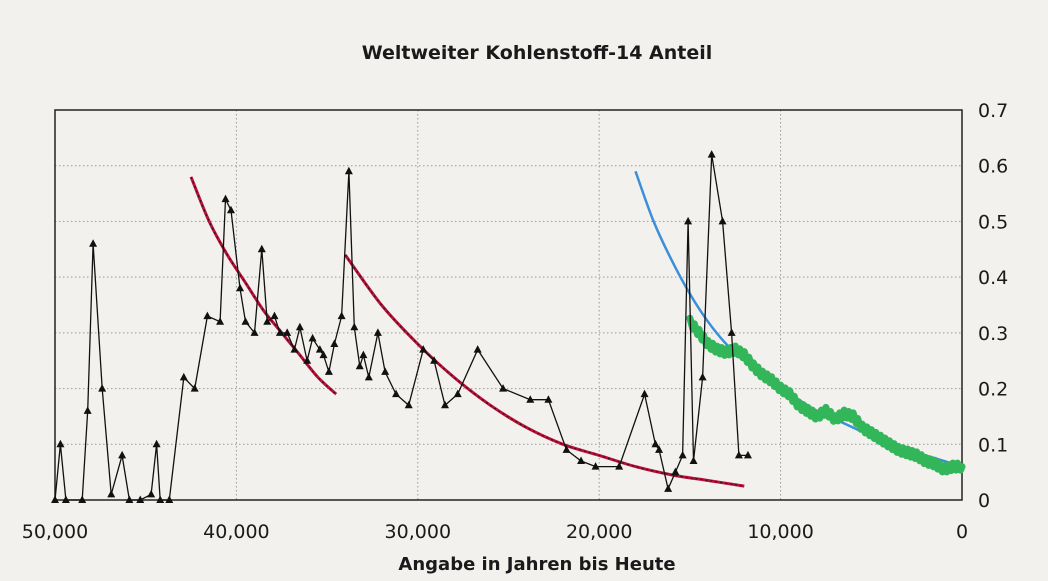  I want to click on recent-green-line, so click(826, 395).